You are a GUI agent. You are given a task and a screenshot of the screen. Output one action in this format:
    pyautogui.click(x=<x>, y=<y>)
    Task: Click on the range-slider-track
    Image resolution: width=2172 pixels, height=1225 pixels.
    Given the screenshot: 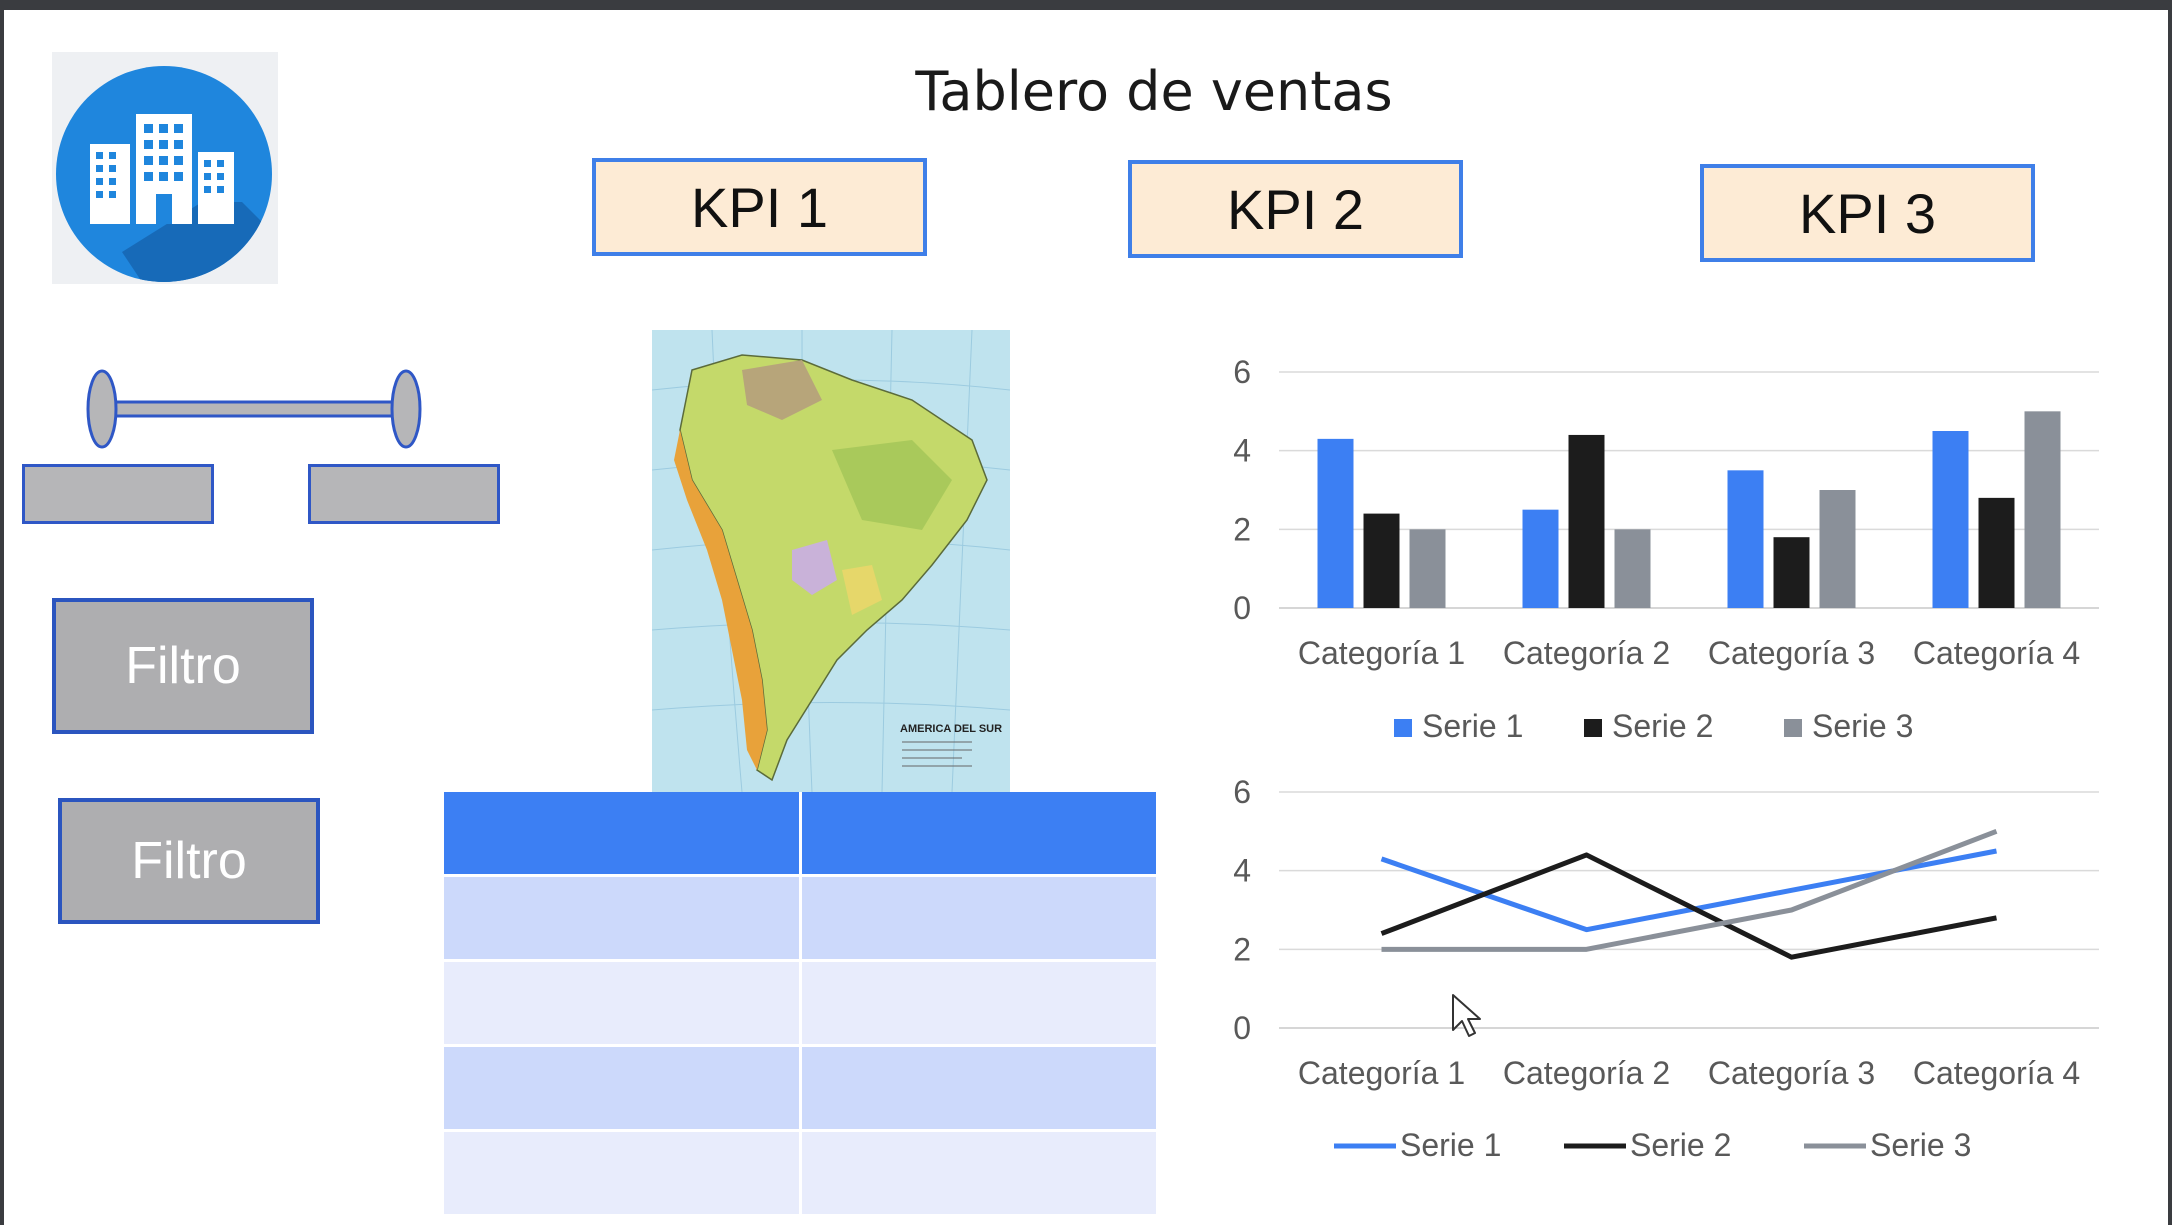 What is the action you would take?
    pyautogui.click(x=254, y=409)
    